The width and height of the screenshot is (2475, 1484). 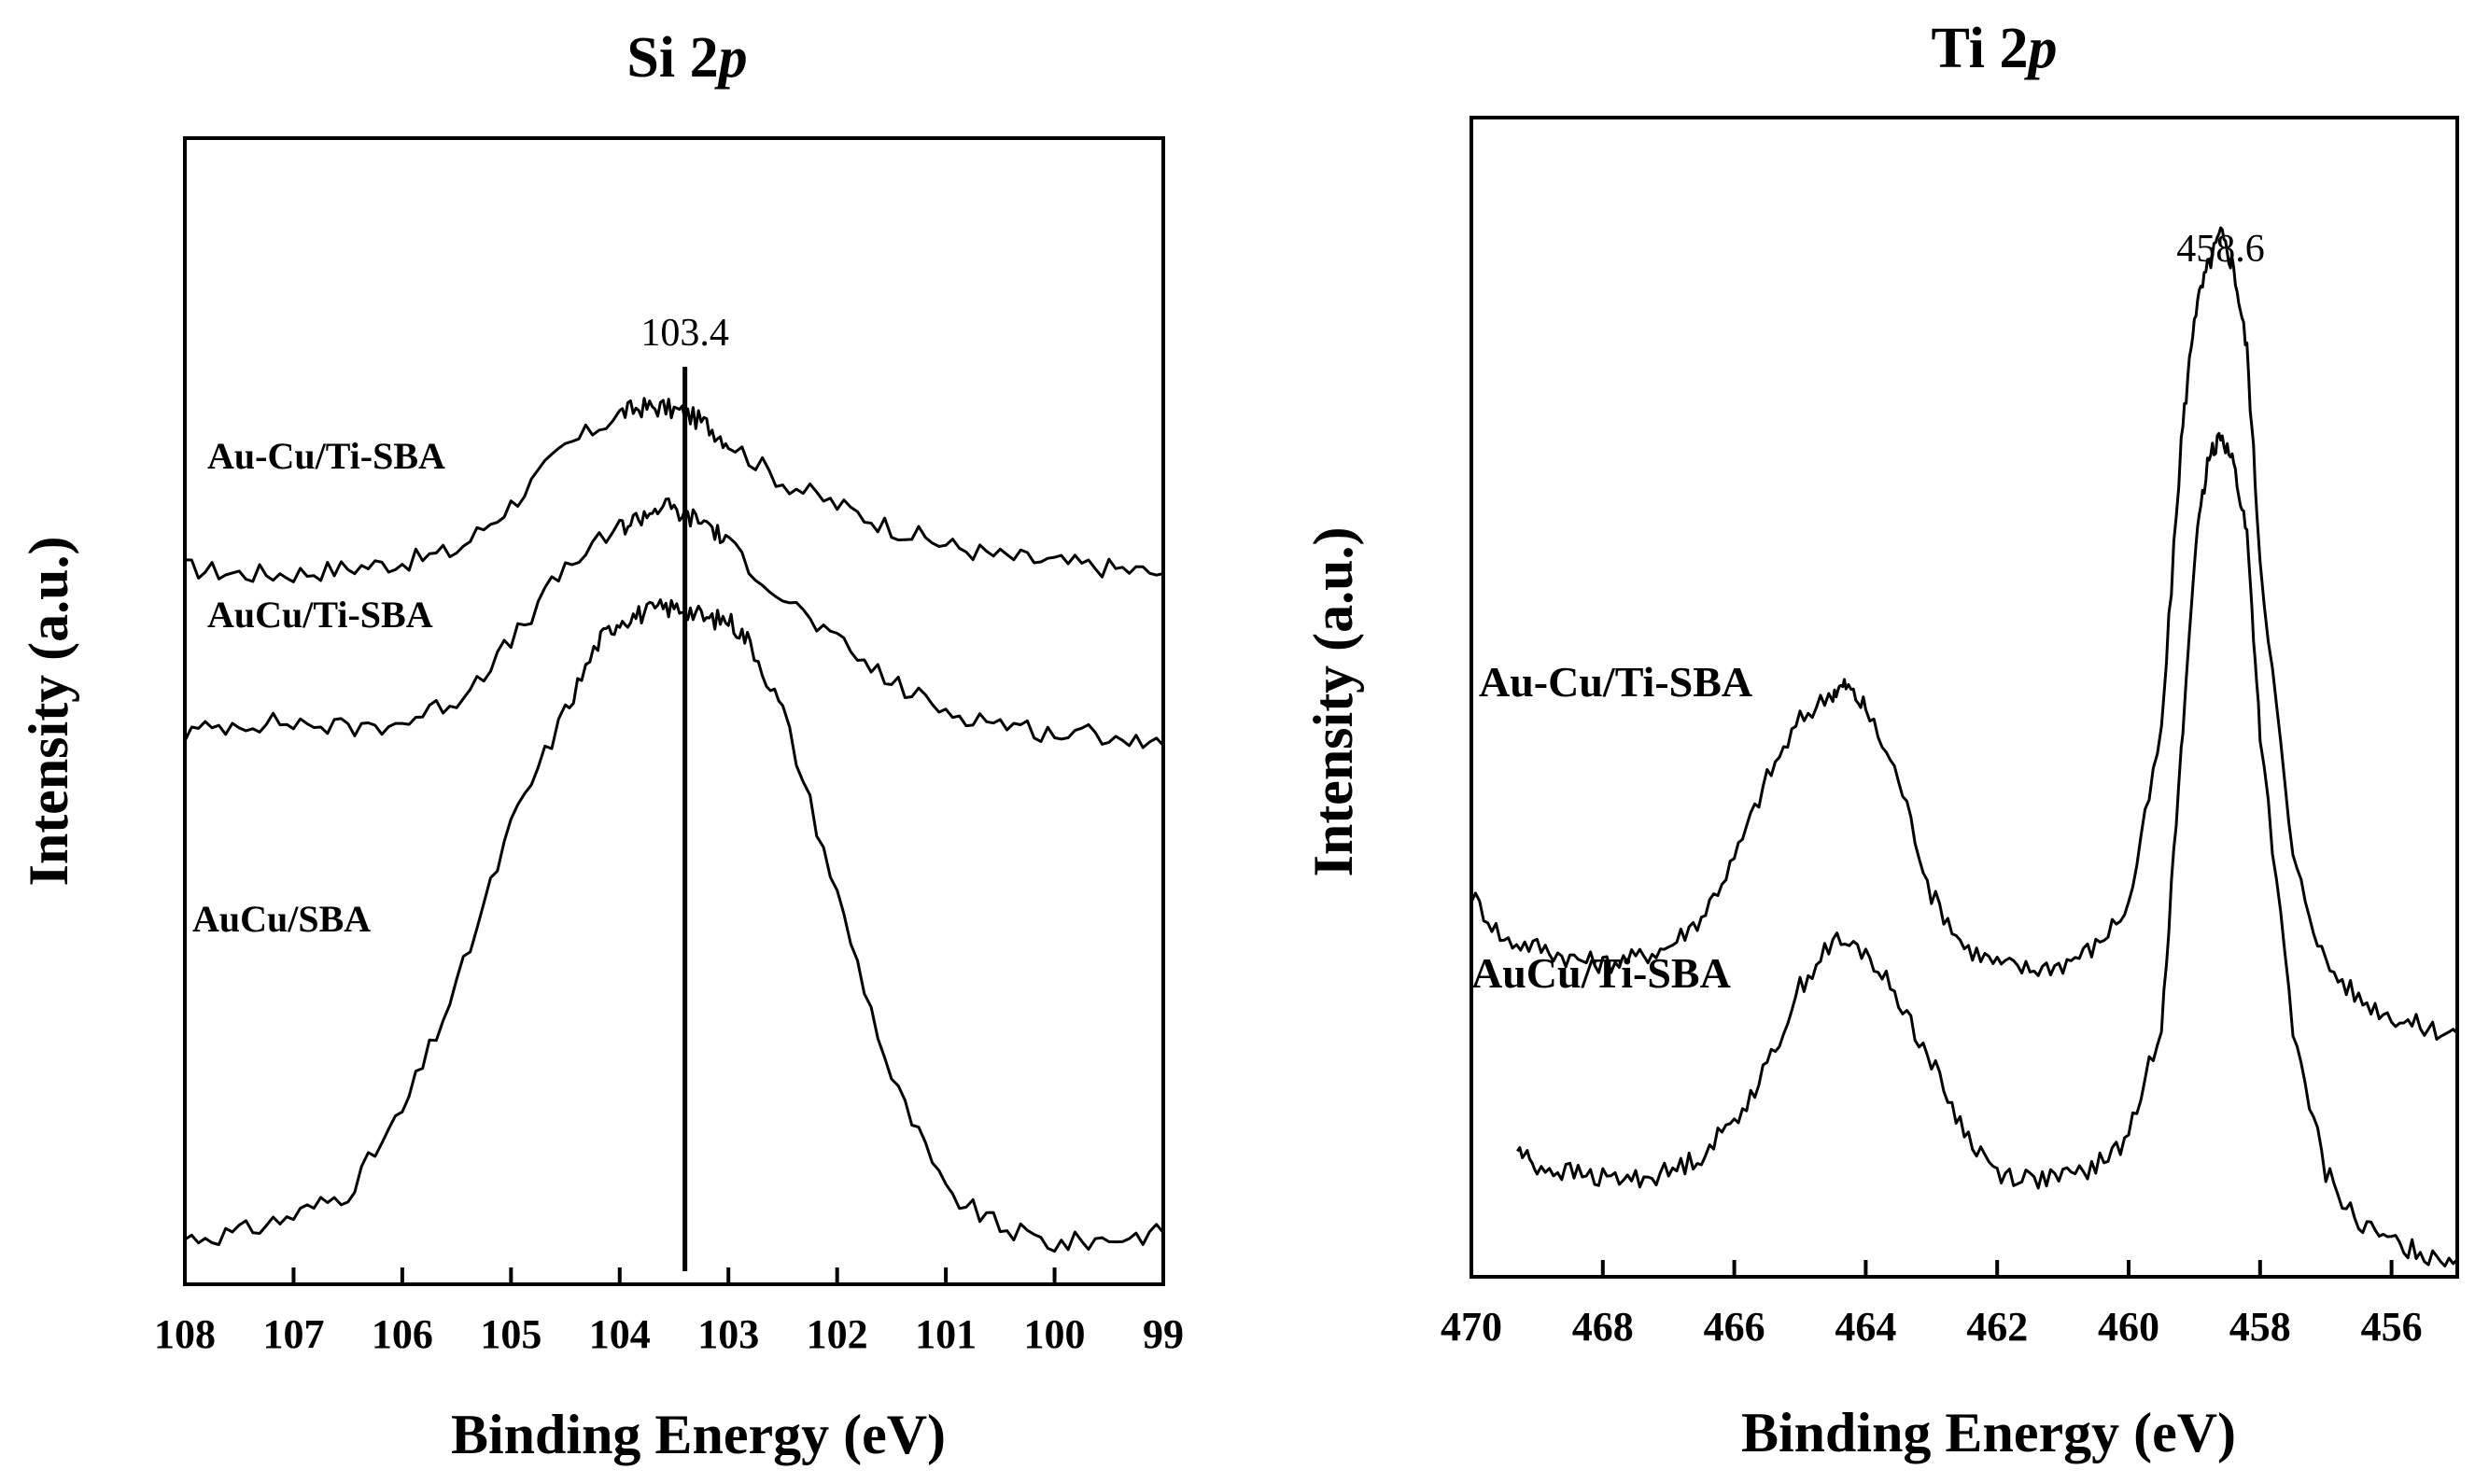 What do you see at coordinates (1997, 1327) in the screenshot?
I see `ti-2p-tick-label-462: 462` at bounding box center [1997, 1327].